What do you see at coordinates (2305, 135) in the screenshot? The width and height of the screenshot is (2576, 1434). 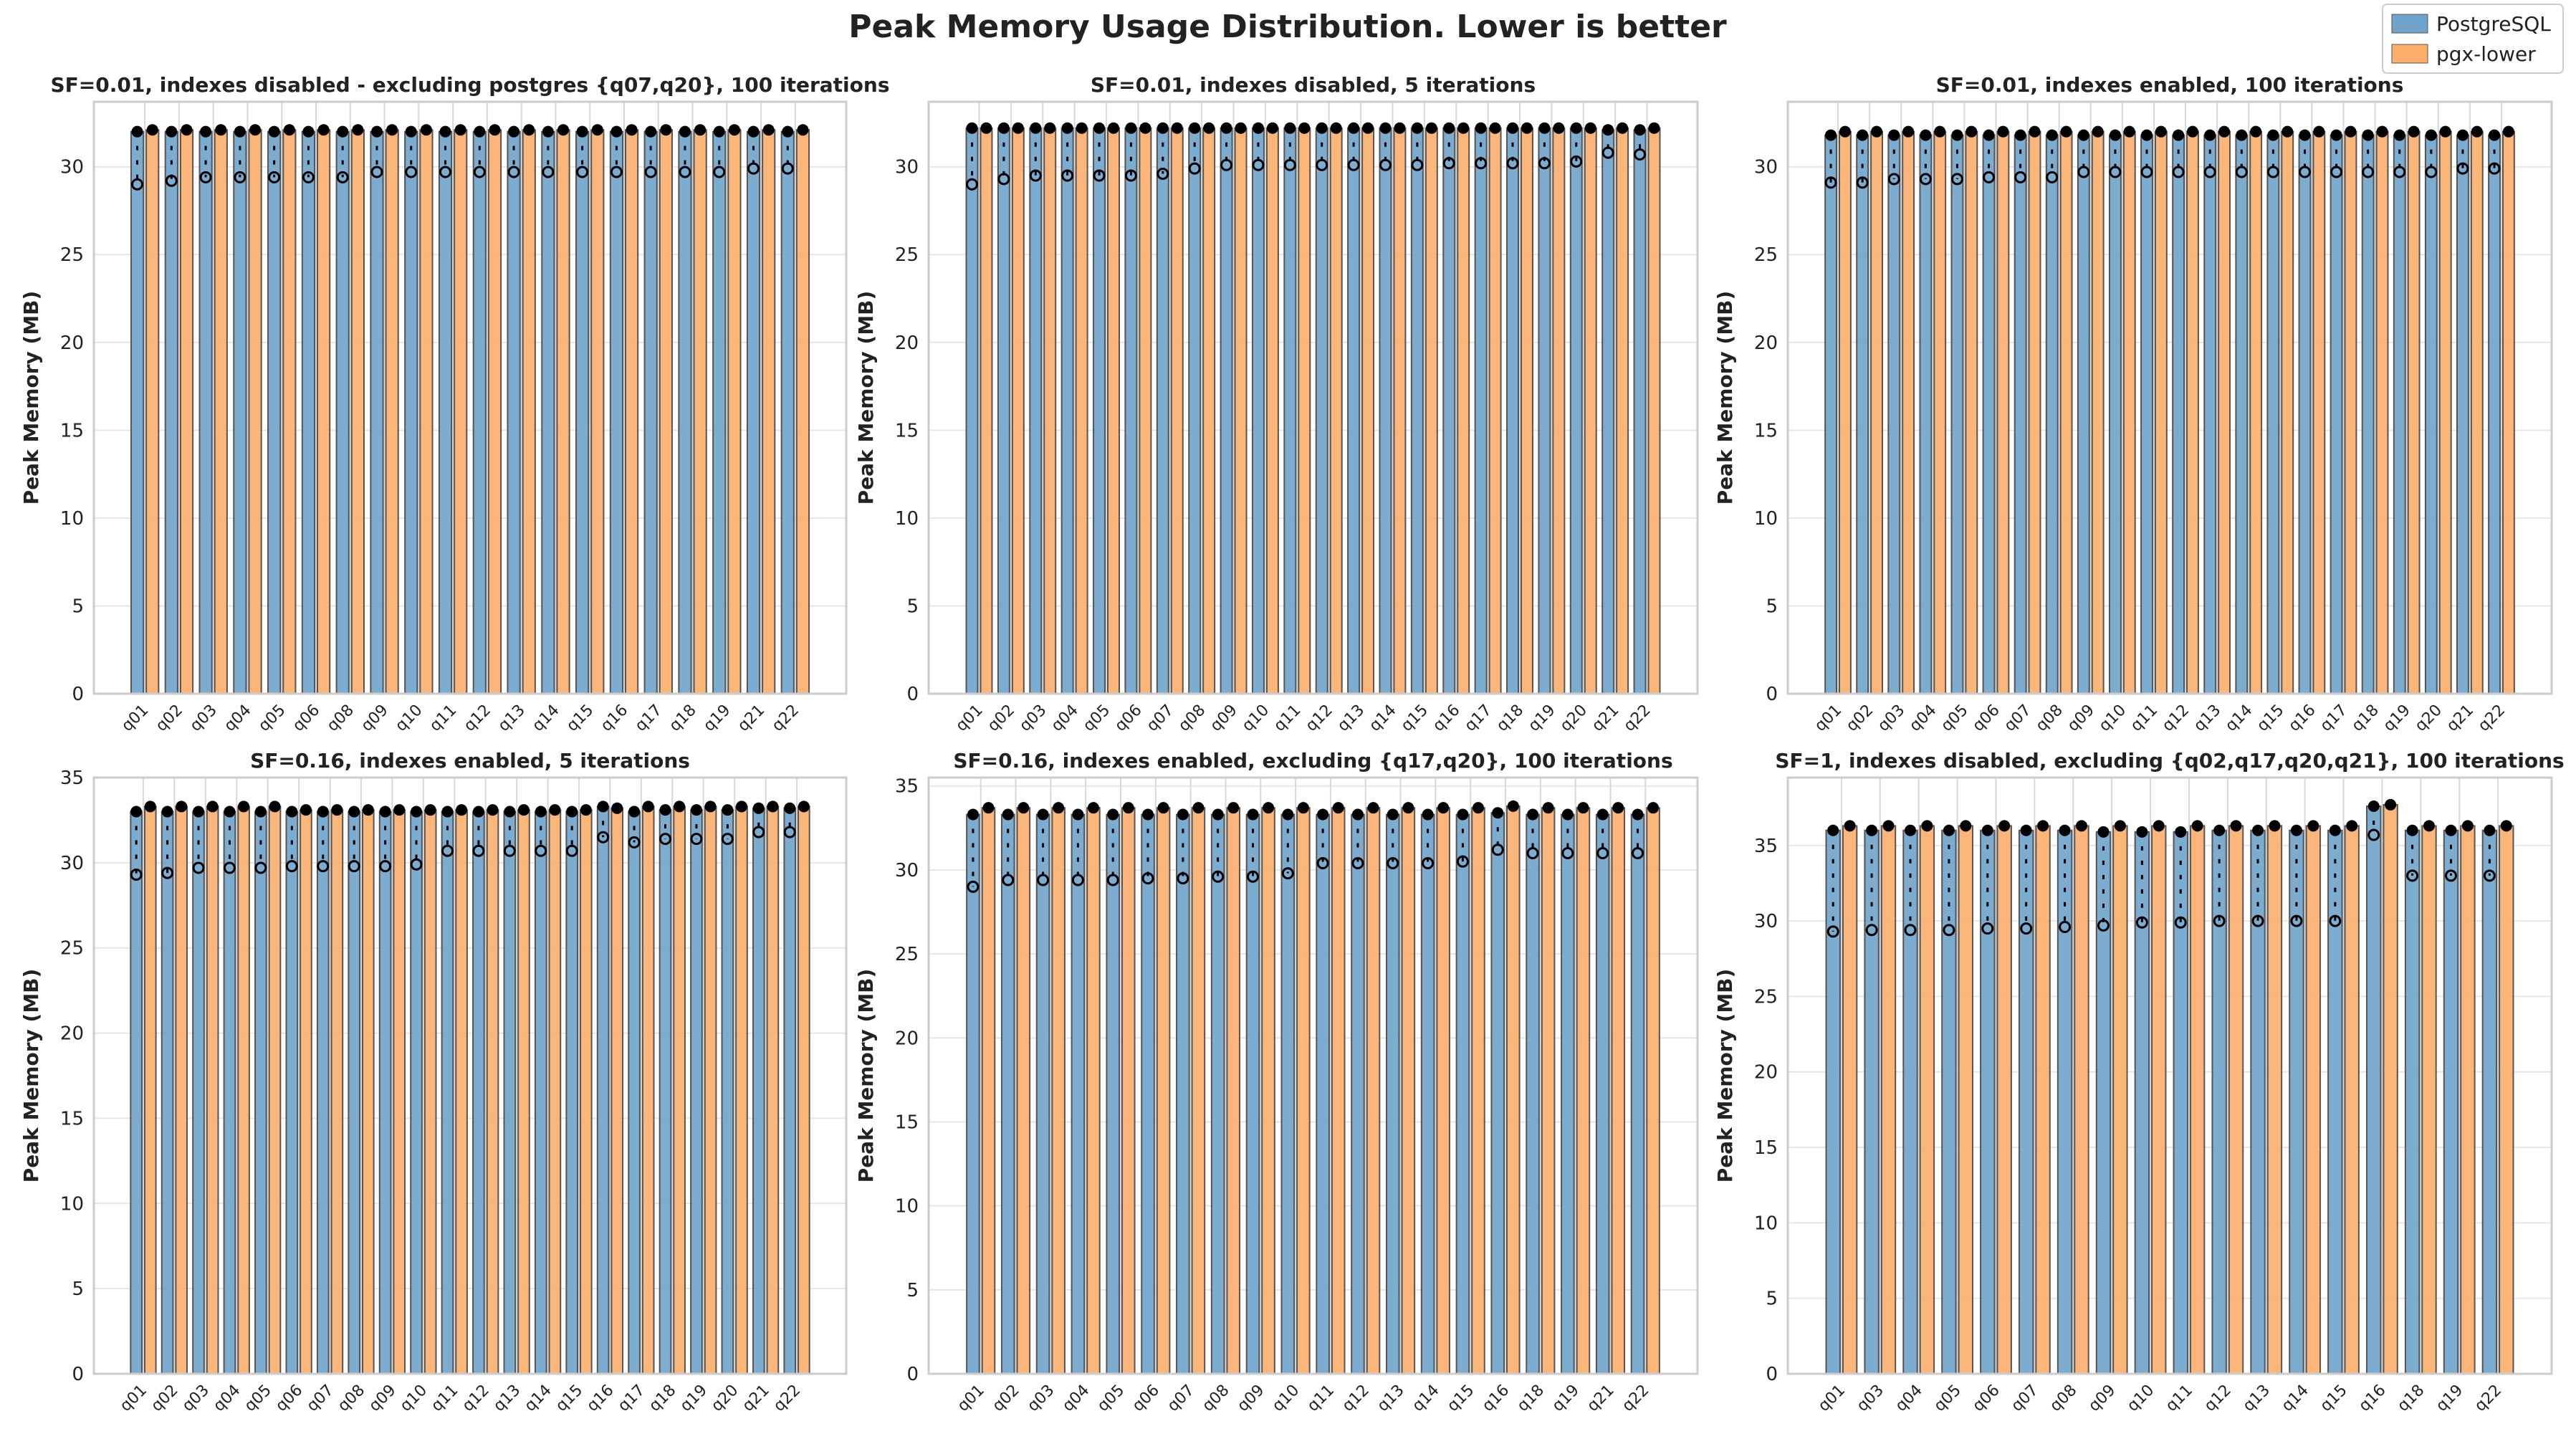 I see `value-marker-postgresql-q16` at bounding box center [2305, 135].